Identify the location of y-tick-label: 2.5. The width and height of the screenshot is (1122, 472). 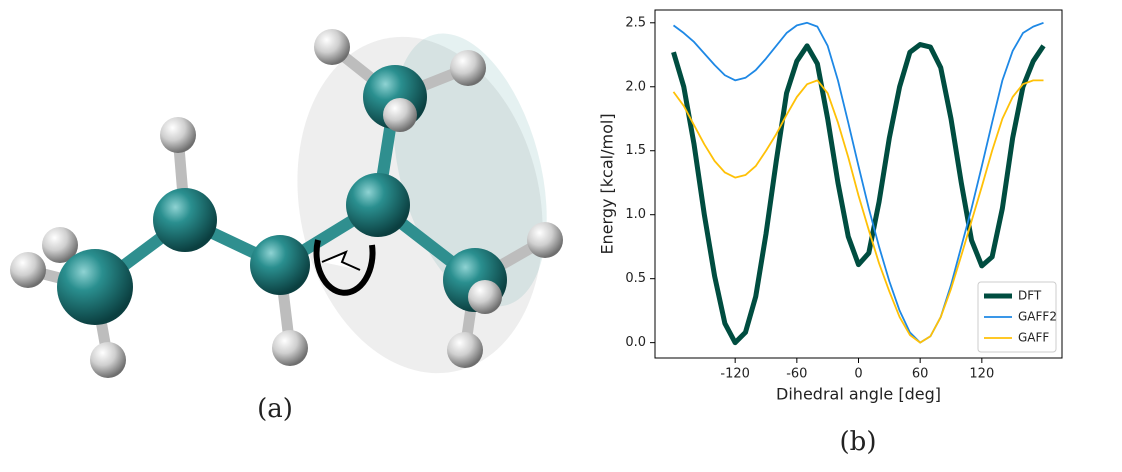
(635, 22).